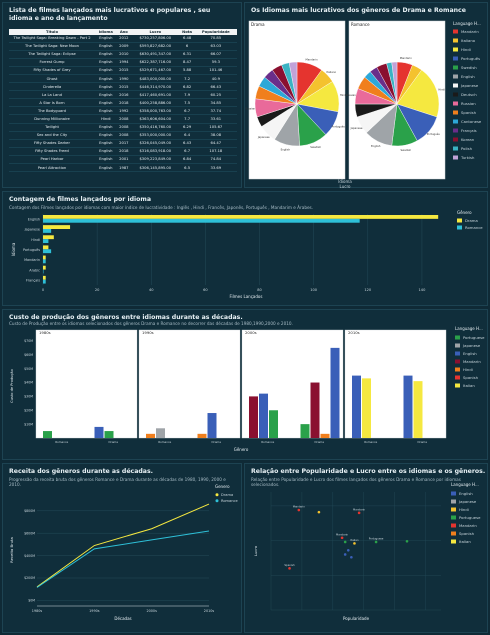 This screenshot has width=490, height=635. Describe the element at coordinates (124, 119) in the screenshot. I see `table-cell: 2008` at that location.